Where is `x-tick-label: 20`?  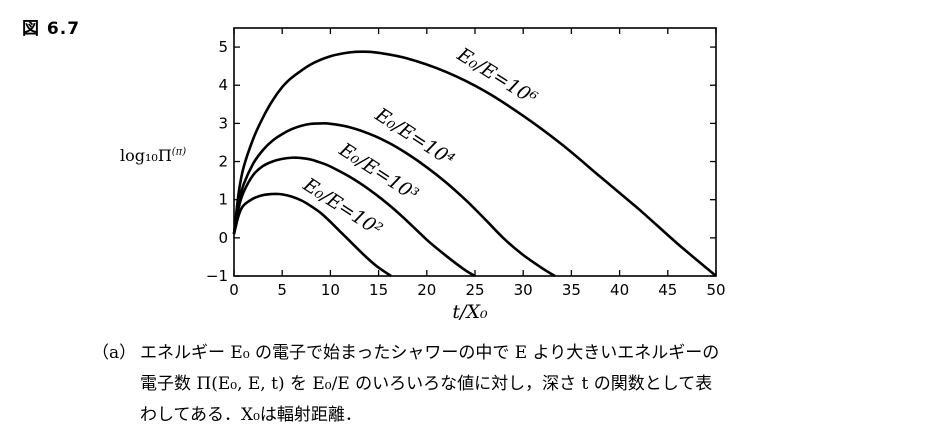 x-tick-label: 20 is located at coordinates (426, 290).